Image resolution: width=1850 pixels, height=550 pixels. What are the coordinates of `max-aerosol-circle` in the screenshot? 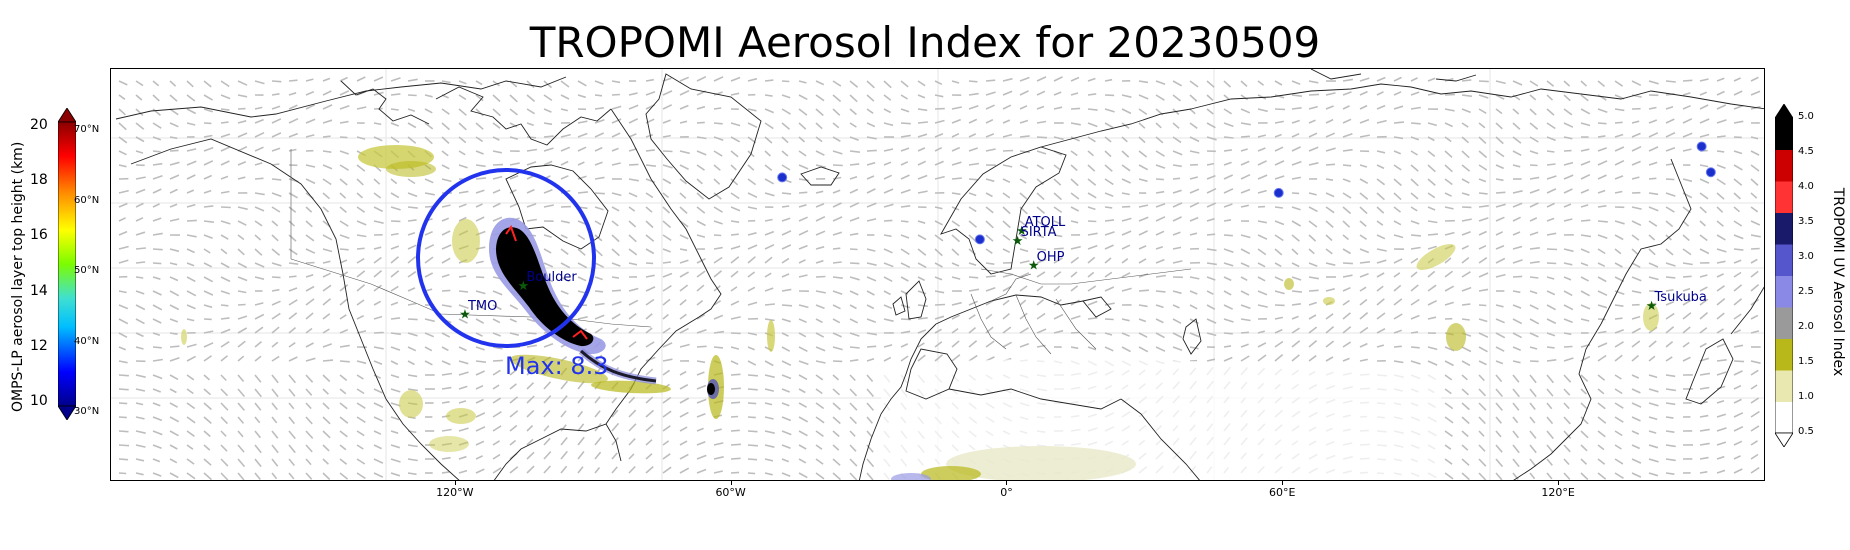 It's located at (506, 258).